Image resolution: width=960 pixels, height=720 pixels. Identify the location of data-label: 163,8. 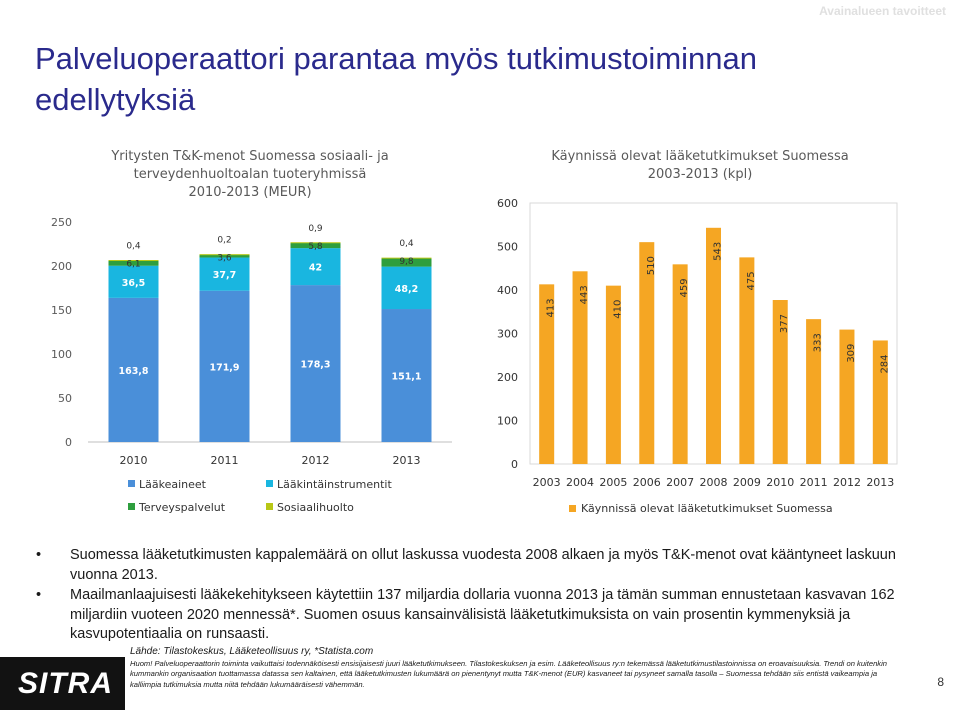
(133, 371).